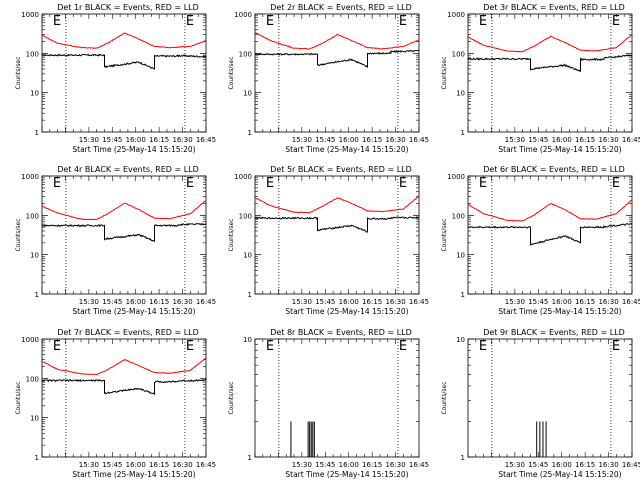  I want to click on panel-title: Det 7r BLACK = Events, RED = LLD, so click(128, 332).